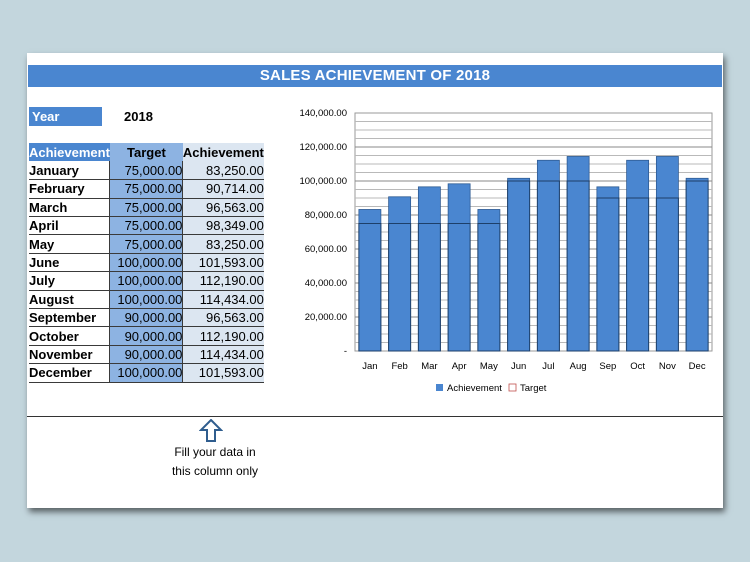 The width and height of the screenshot is (750, 562). What do you see at coordinates (138, 116) in the screenshot?
I see `year-value-cell: 2018` at bounding box center [138, 116].